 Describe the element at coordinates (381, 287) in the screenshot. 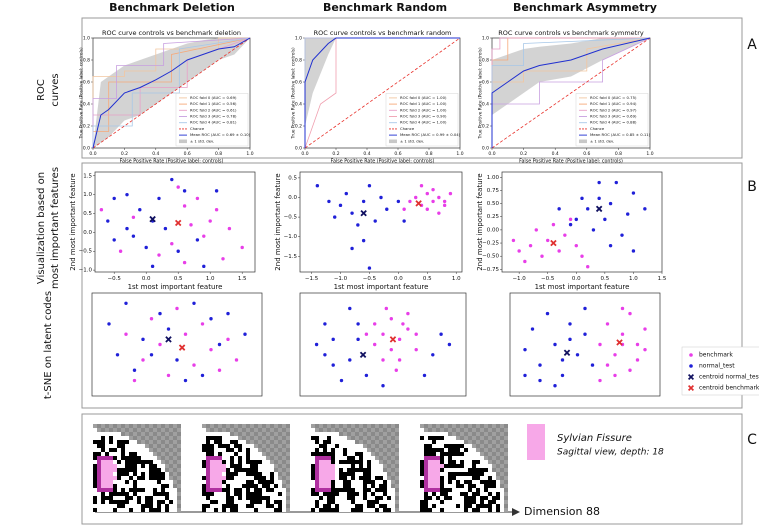

I see `x-axis-label: 1st most important feature` at that location.